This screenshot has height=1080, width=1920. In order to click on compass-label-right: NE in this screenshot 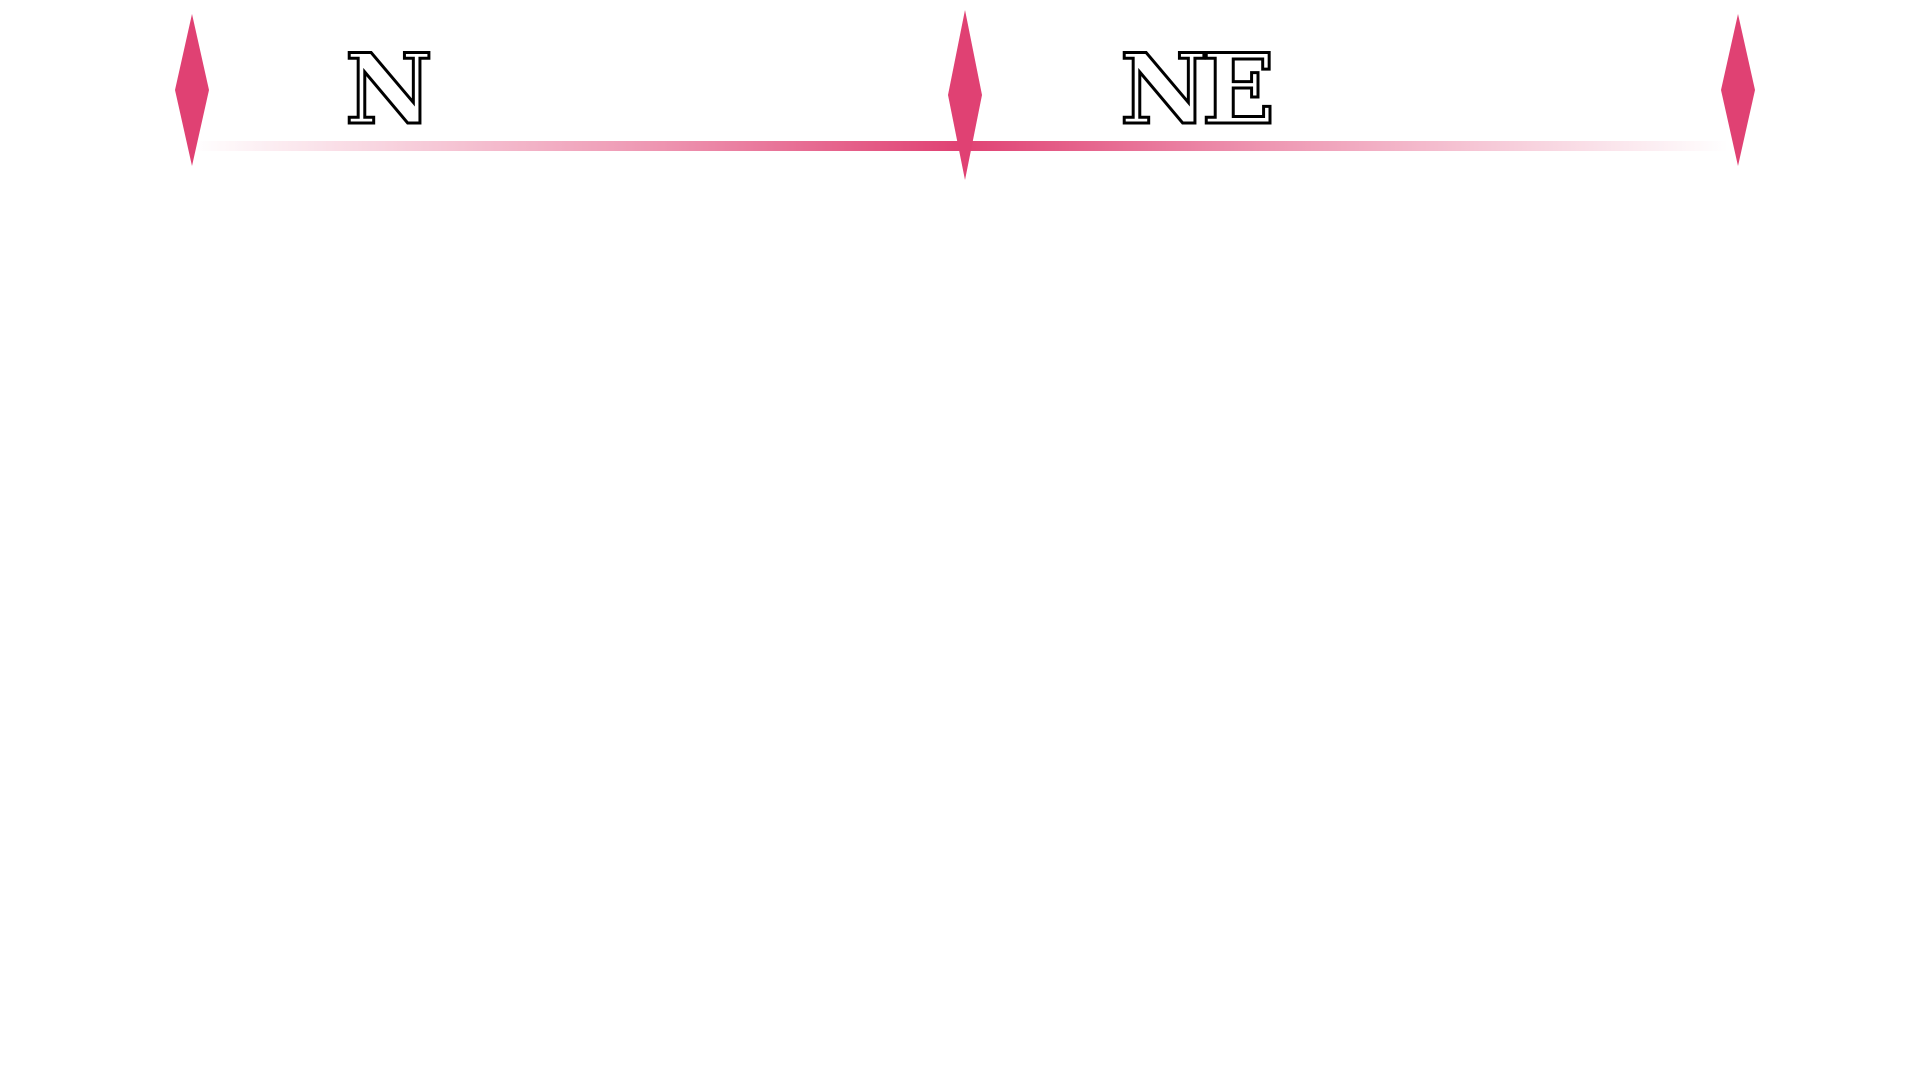, I will do `click(1198, 89)`.